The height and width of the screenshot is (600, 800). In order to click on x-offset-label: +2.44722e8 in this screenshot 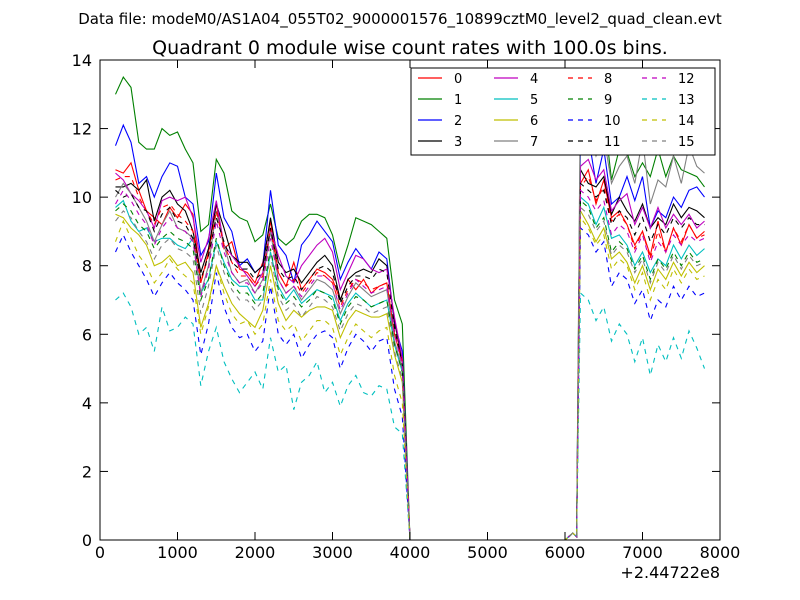, I will do `click(670, 572)`.